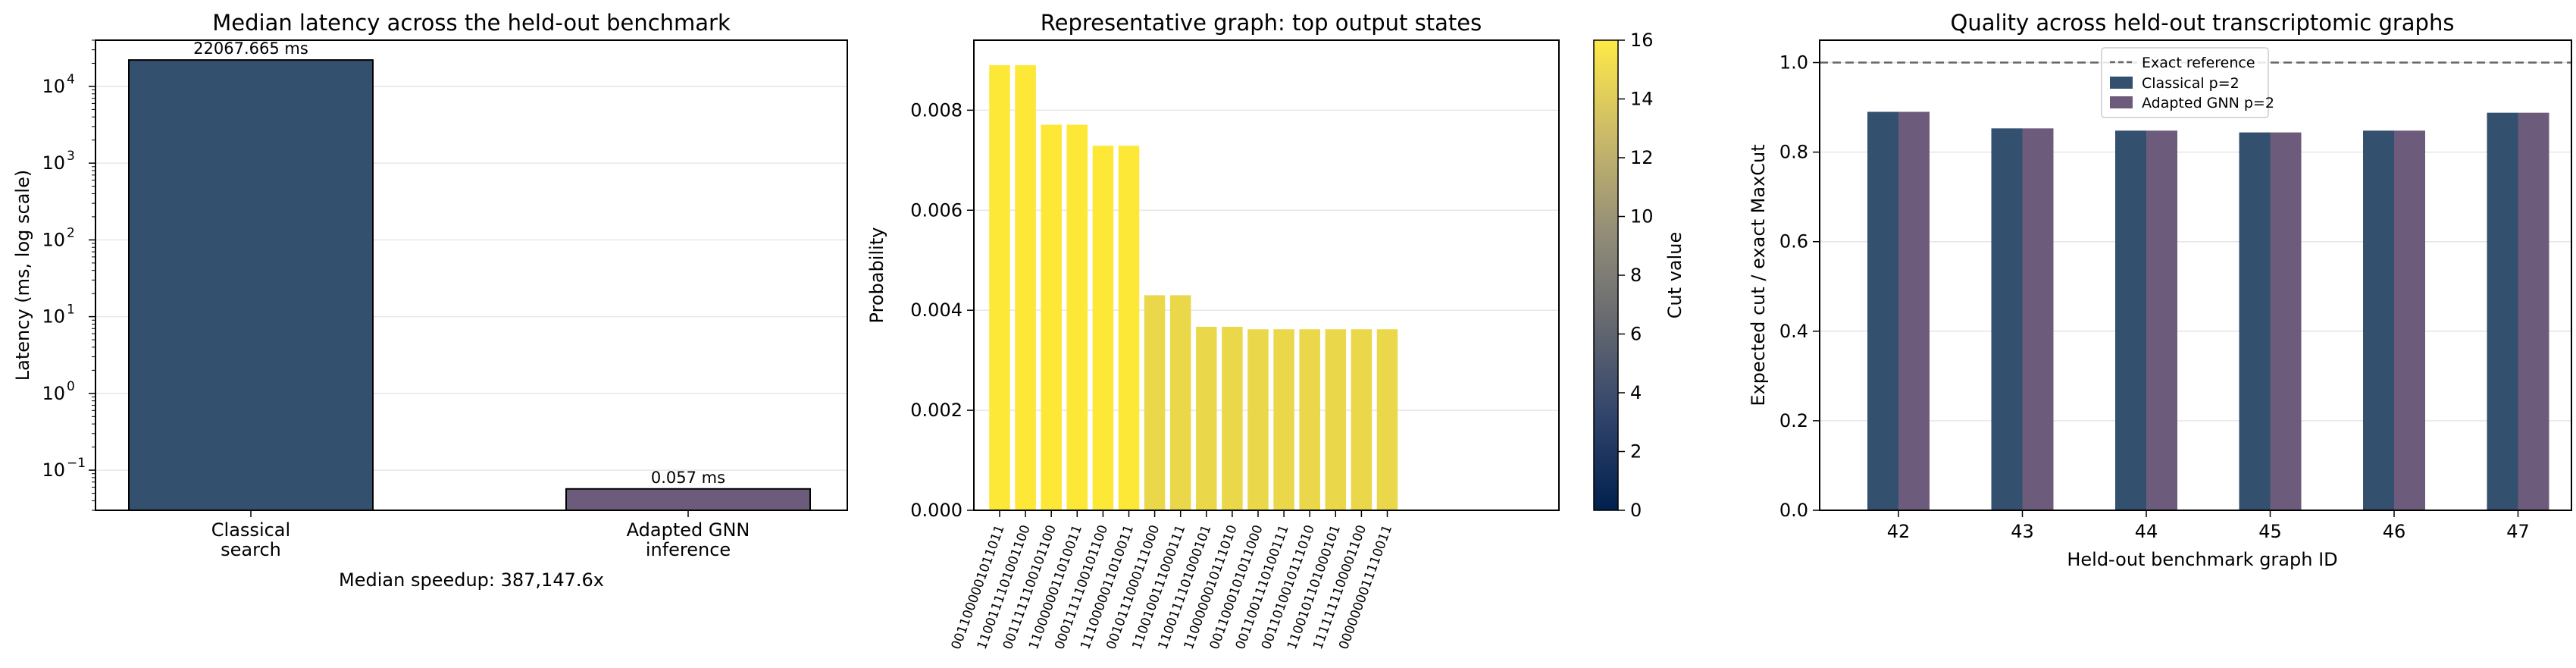 The height and width of the screenshot is (668, 2576). I want to click on x-axis-label: Held-out benchmark graph ID, so click(2202, 559).